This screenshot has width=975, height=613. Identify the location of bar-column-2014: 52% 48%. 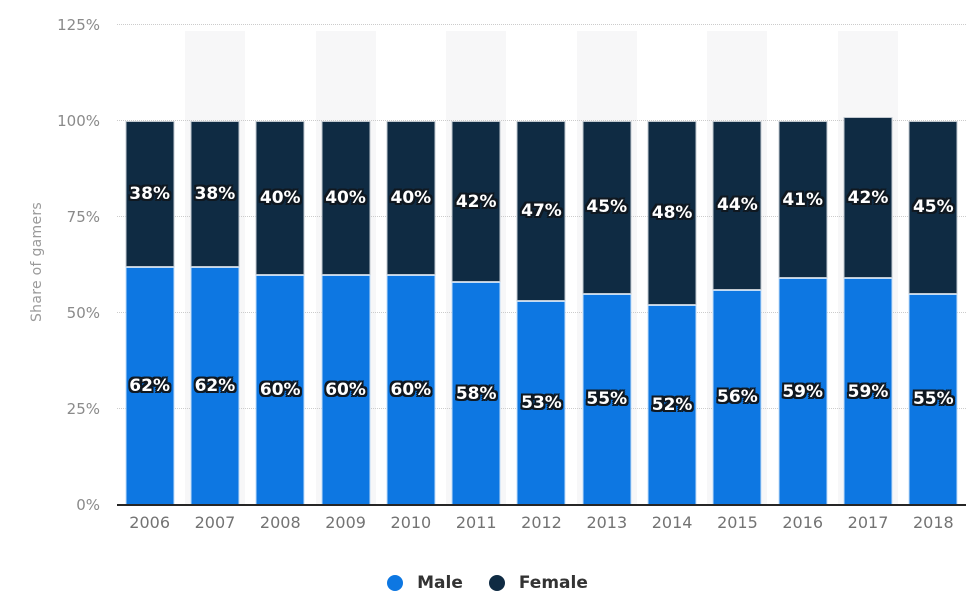
(671, 265).